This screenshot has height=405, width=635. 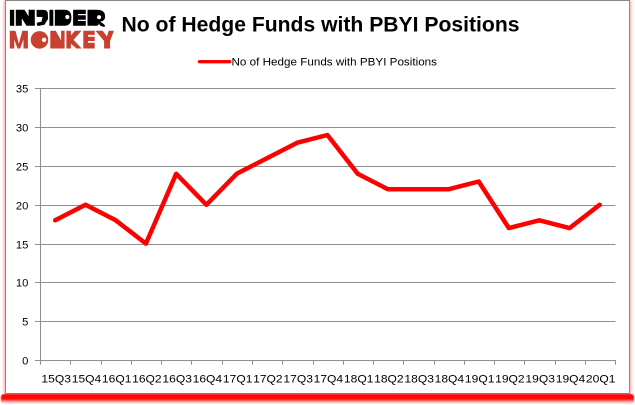 What do you see at coordinates (419, 379) in the screenshot?
I see `svg-text: 18Q3` at bounding box center [419, 379].